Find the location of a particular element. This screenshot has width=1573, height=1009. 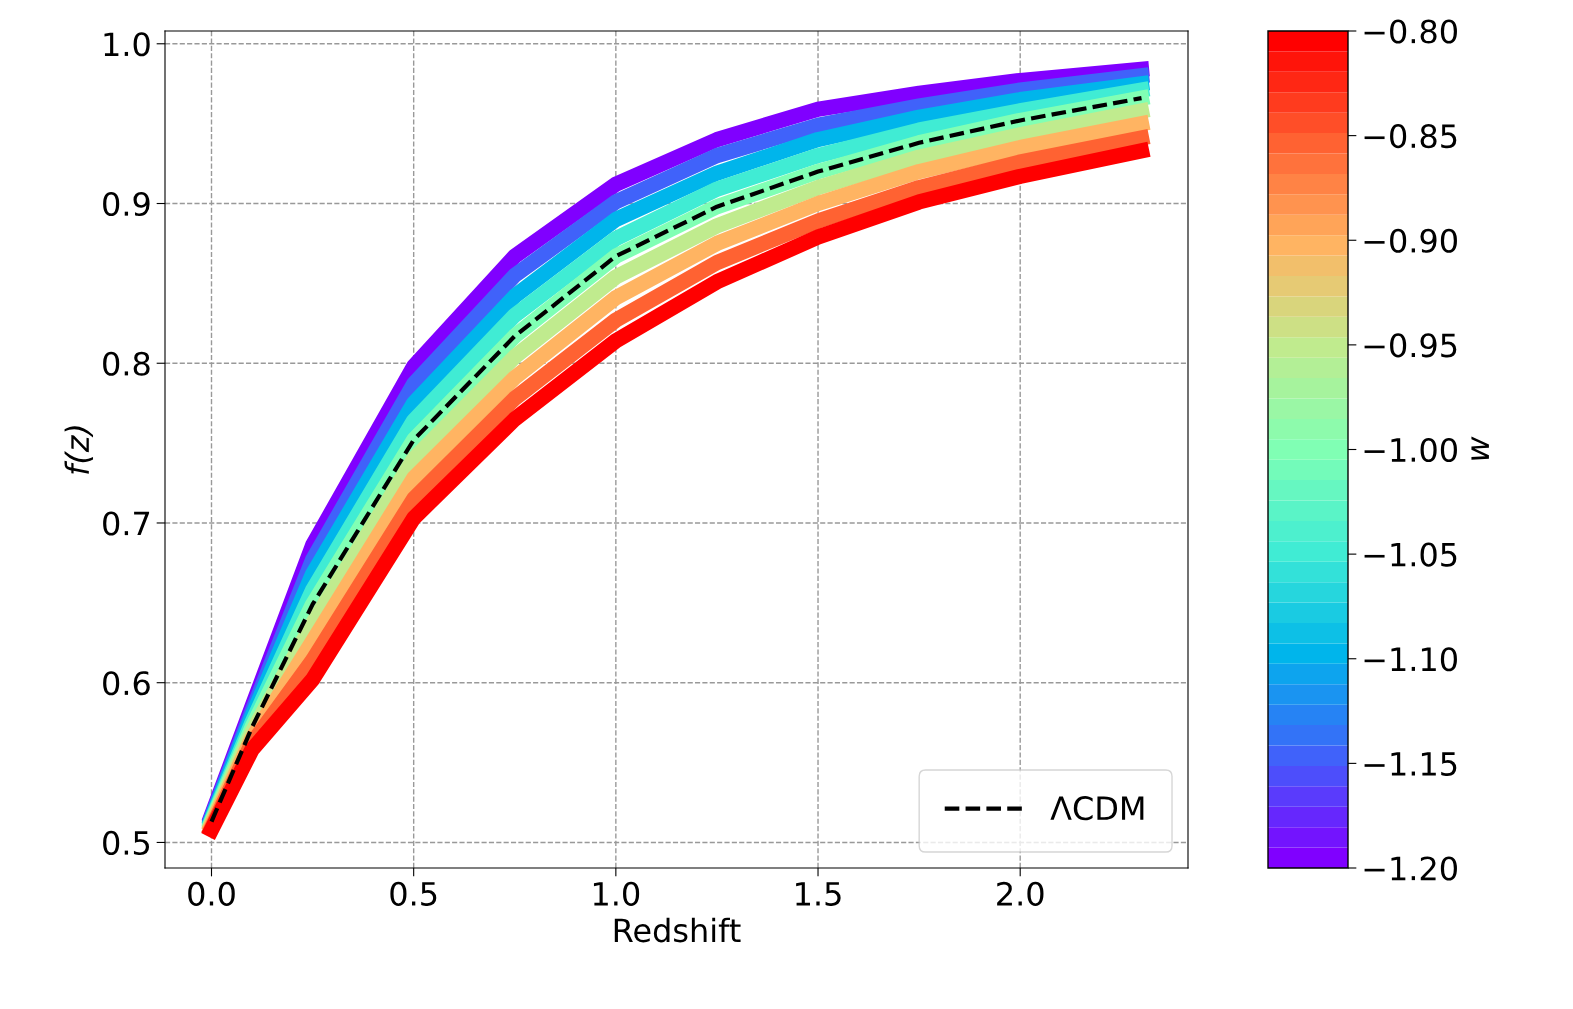

x-tick-label: 0.5 is located at coordinates (413, 893).